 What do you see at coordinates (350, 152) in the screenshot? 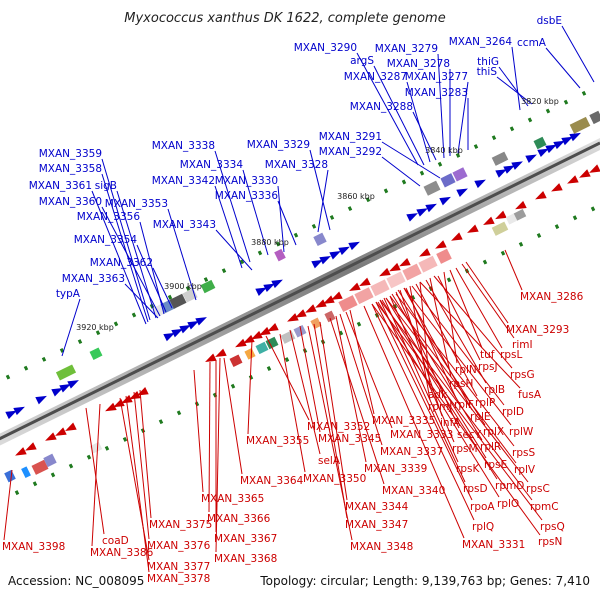
I see `gene-label: MXAN_3292` at bounding box center [350, 152].